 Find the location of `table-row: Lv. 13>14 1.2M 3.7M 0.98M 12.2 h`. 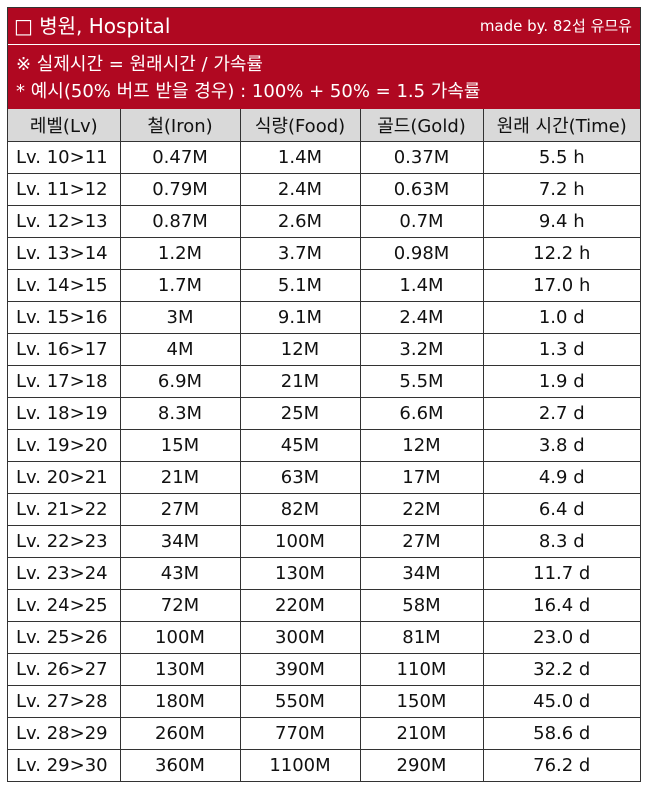

table-row: Lv. 13>14 1.2M 3.7M 0.98M 12.2 h is located at coordinates (324, 253).